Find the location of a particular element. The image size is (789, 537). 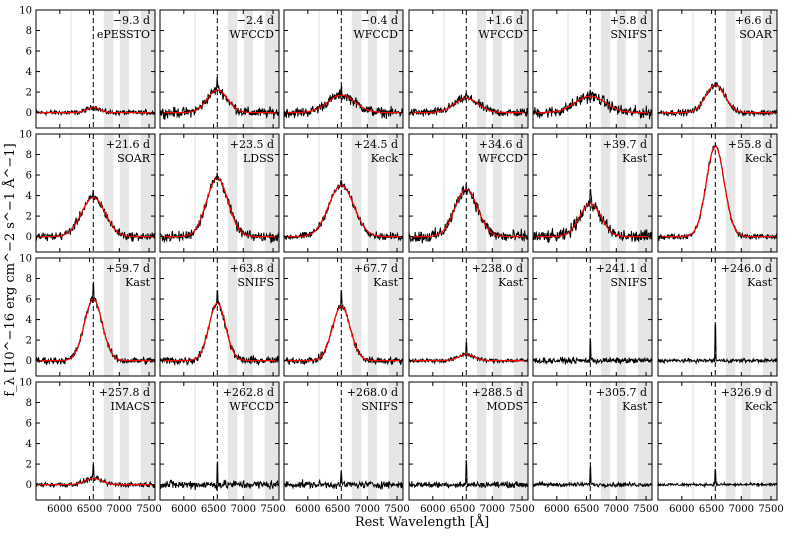

epoch-label: +59.7 d is located at coordinates (128, 268).